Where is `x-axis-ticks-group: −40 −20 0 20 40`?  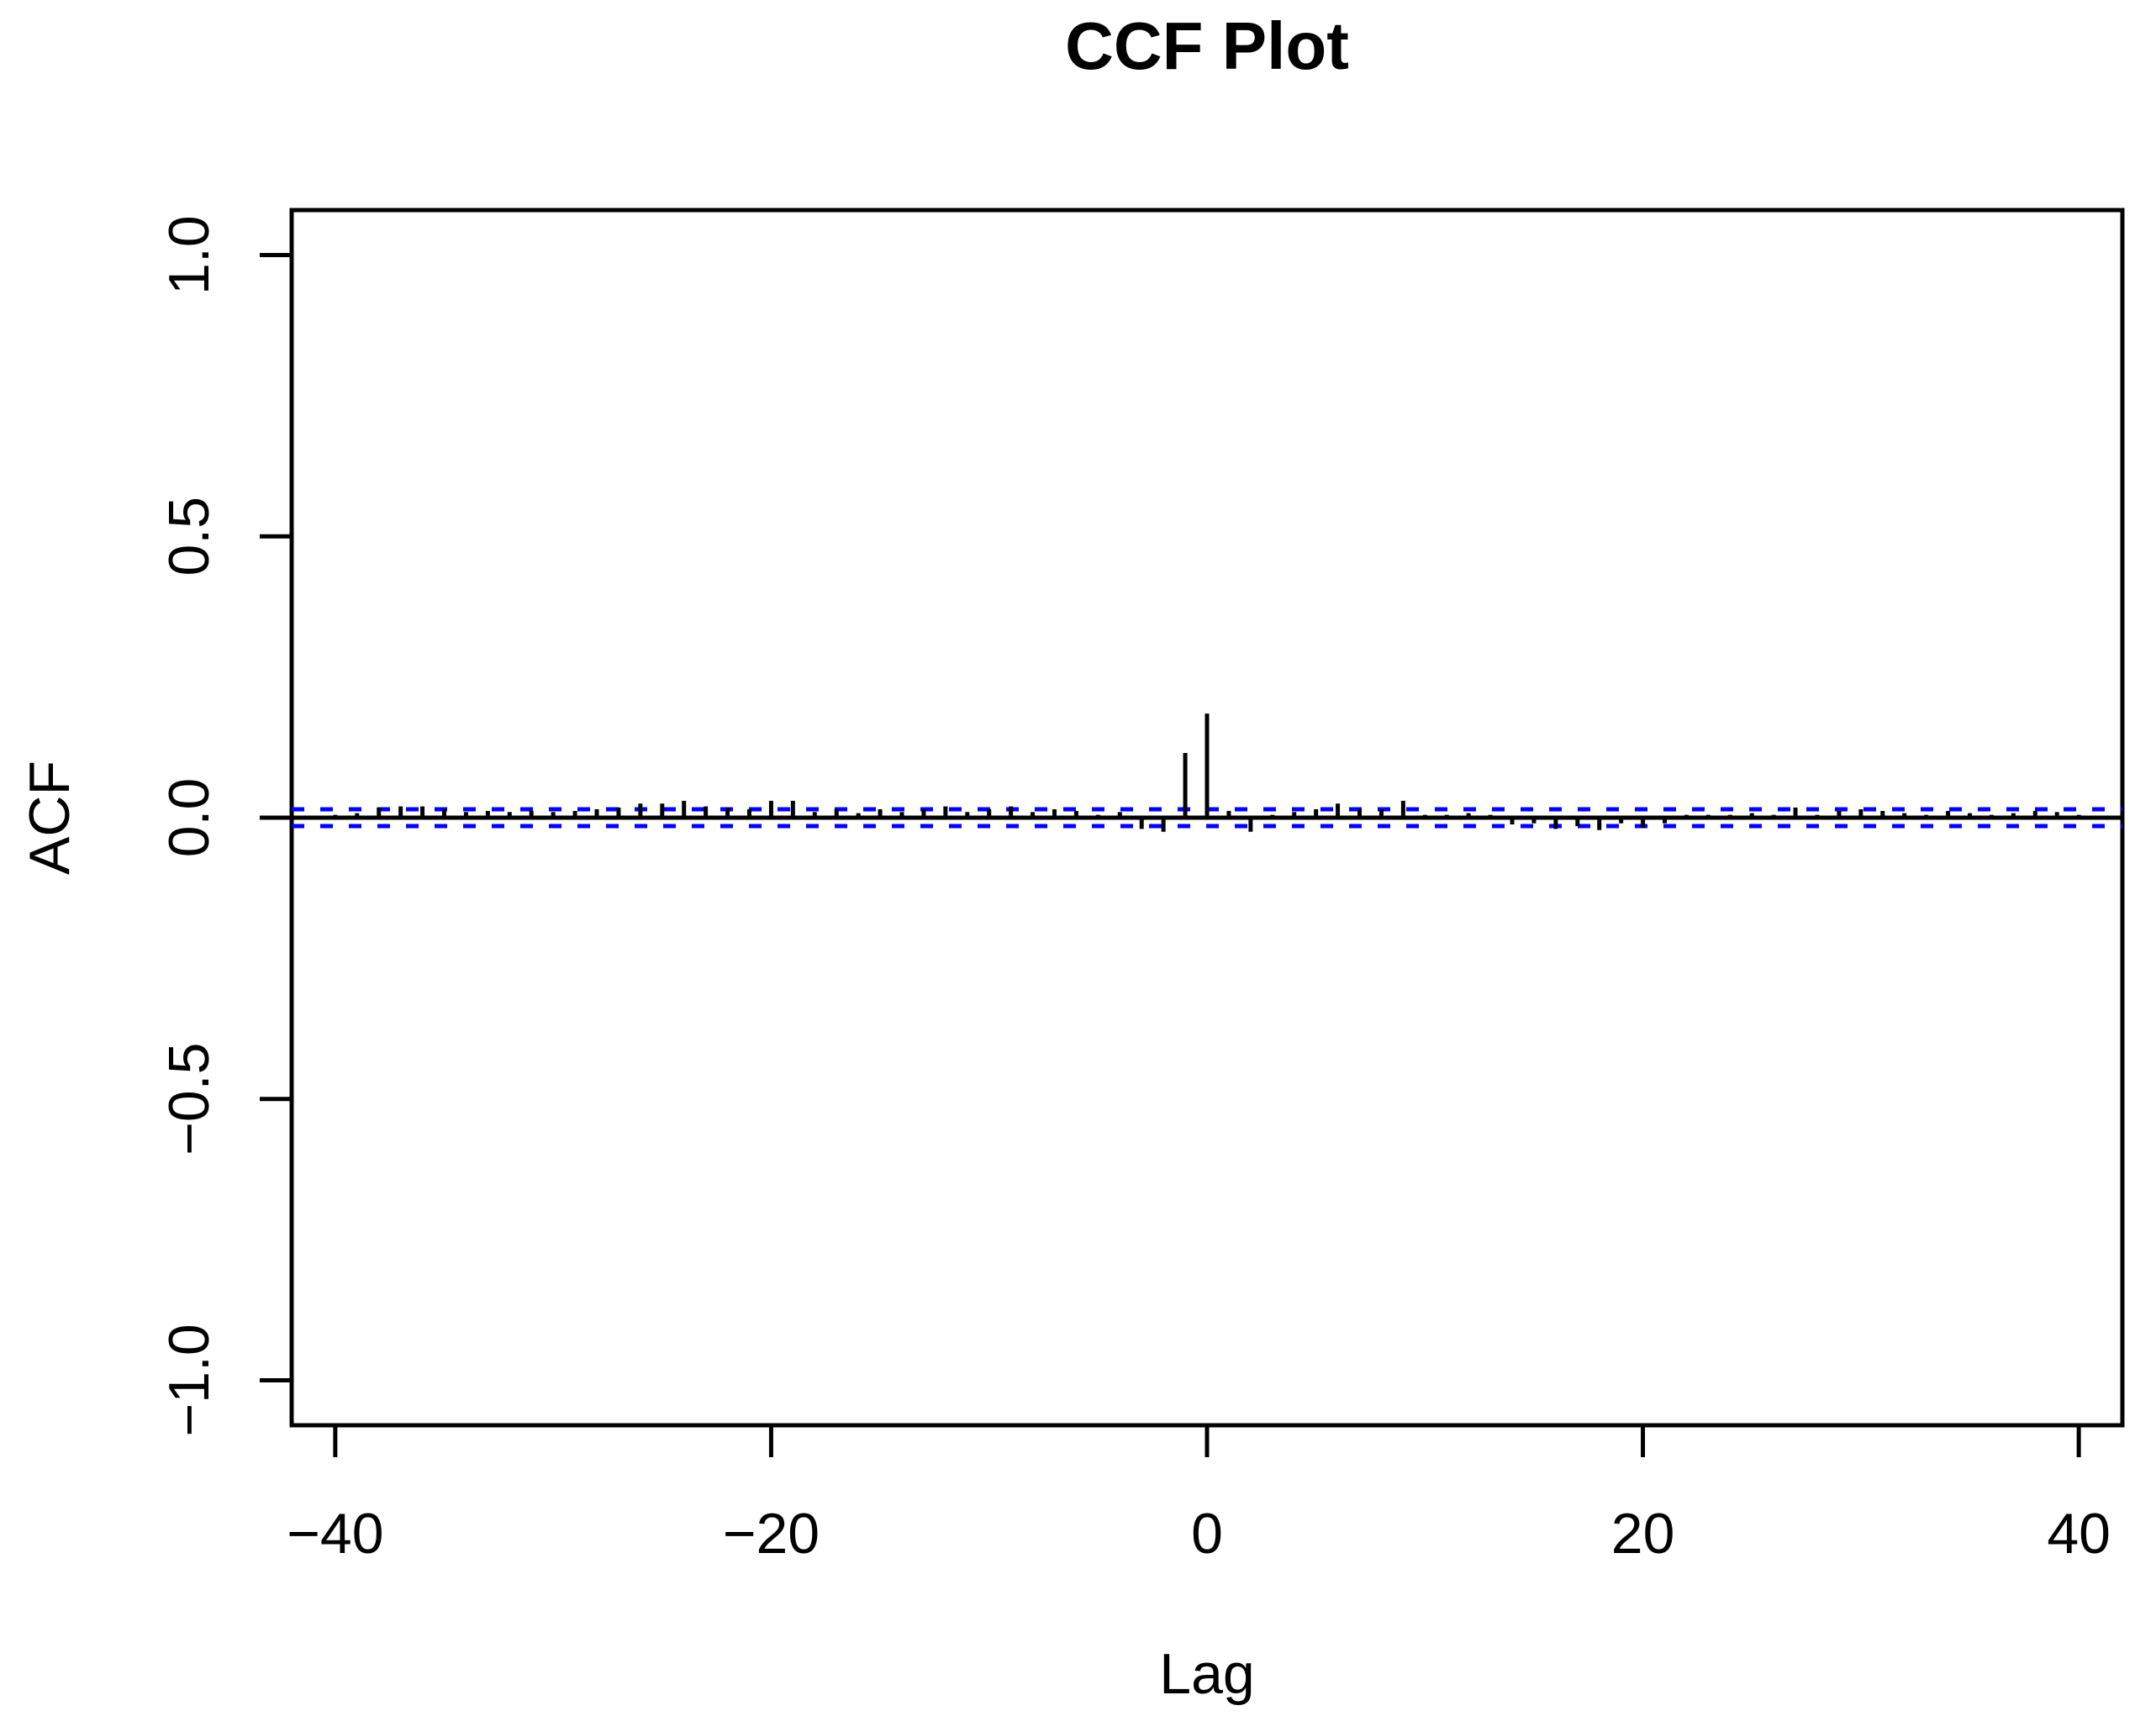
x-axis-ticks-group: −40 −20 0 20 40 is located at coordinates (1199, 1495).